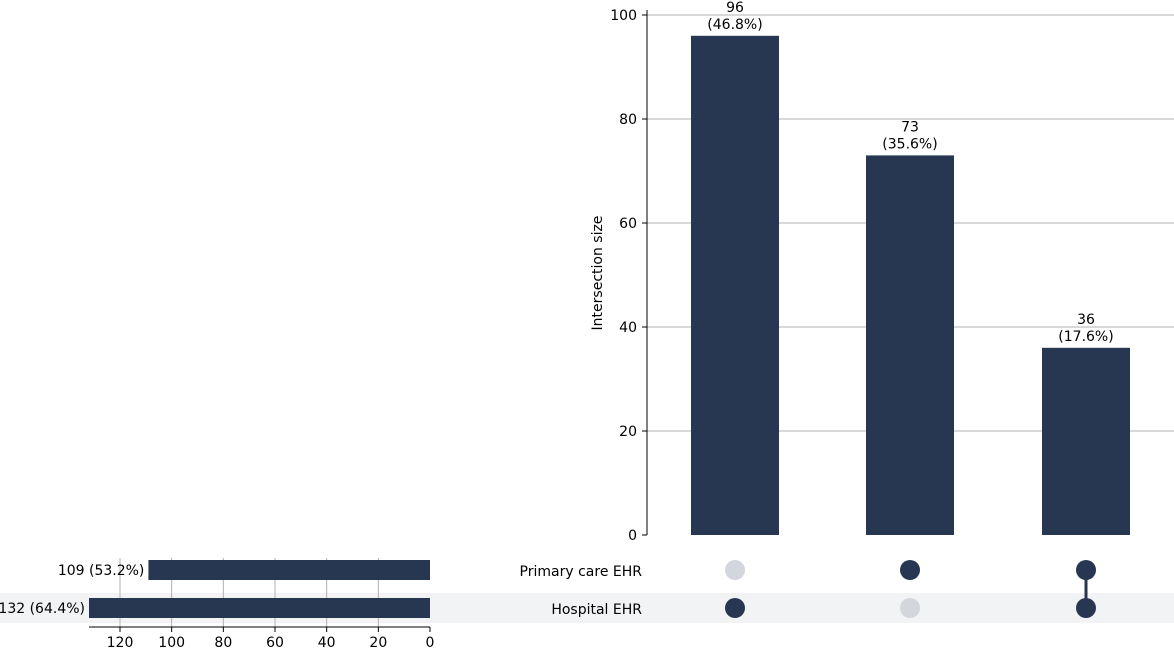 This screenshot has height=650, width=1174. I want to click on set-size-bars, so click(259, 589).